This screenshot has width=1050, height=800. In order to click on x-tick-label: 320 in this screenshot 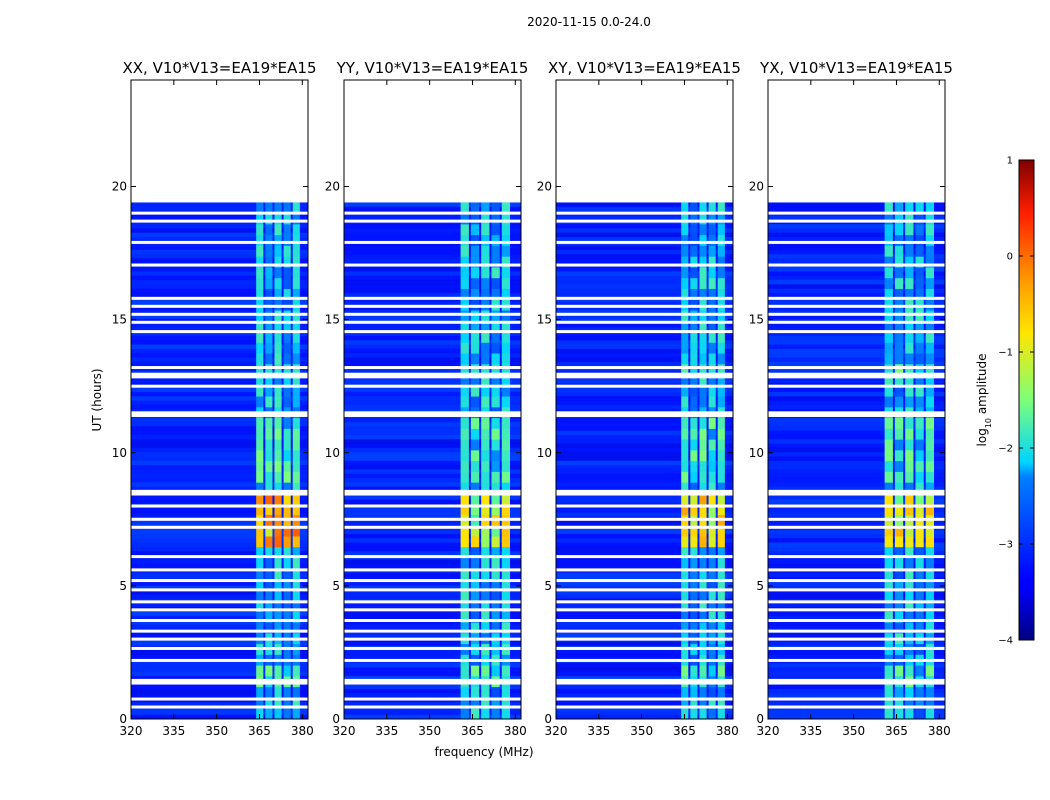, I will do `click(344, 731)`.